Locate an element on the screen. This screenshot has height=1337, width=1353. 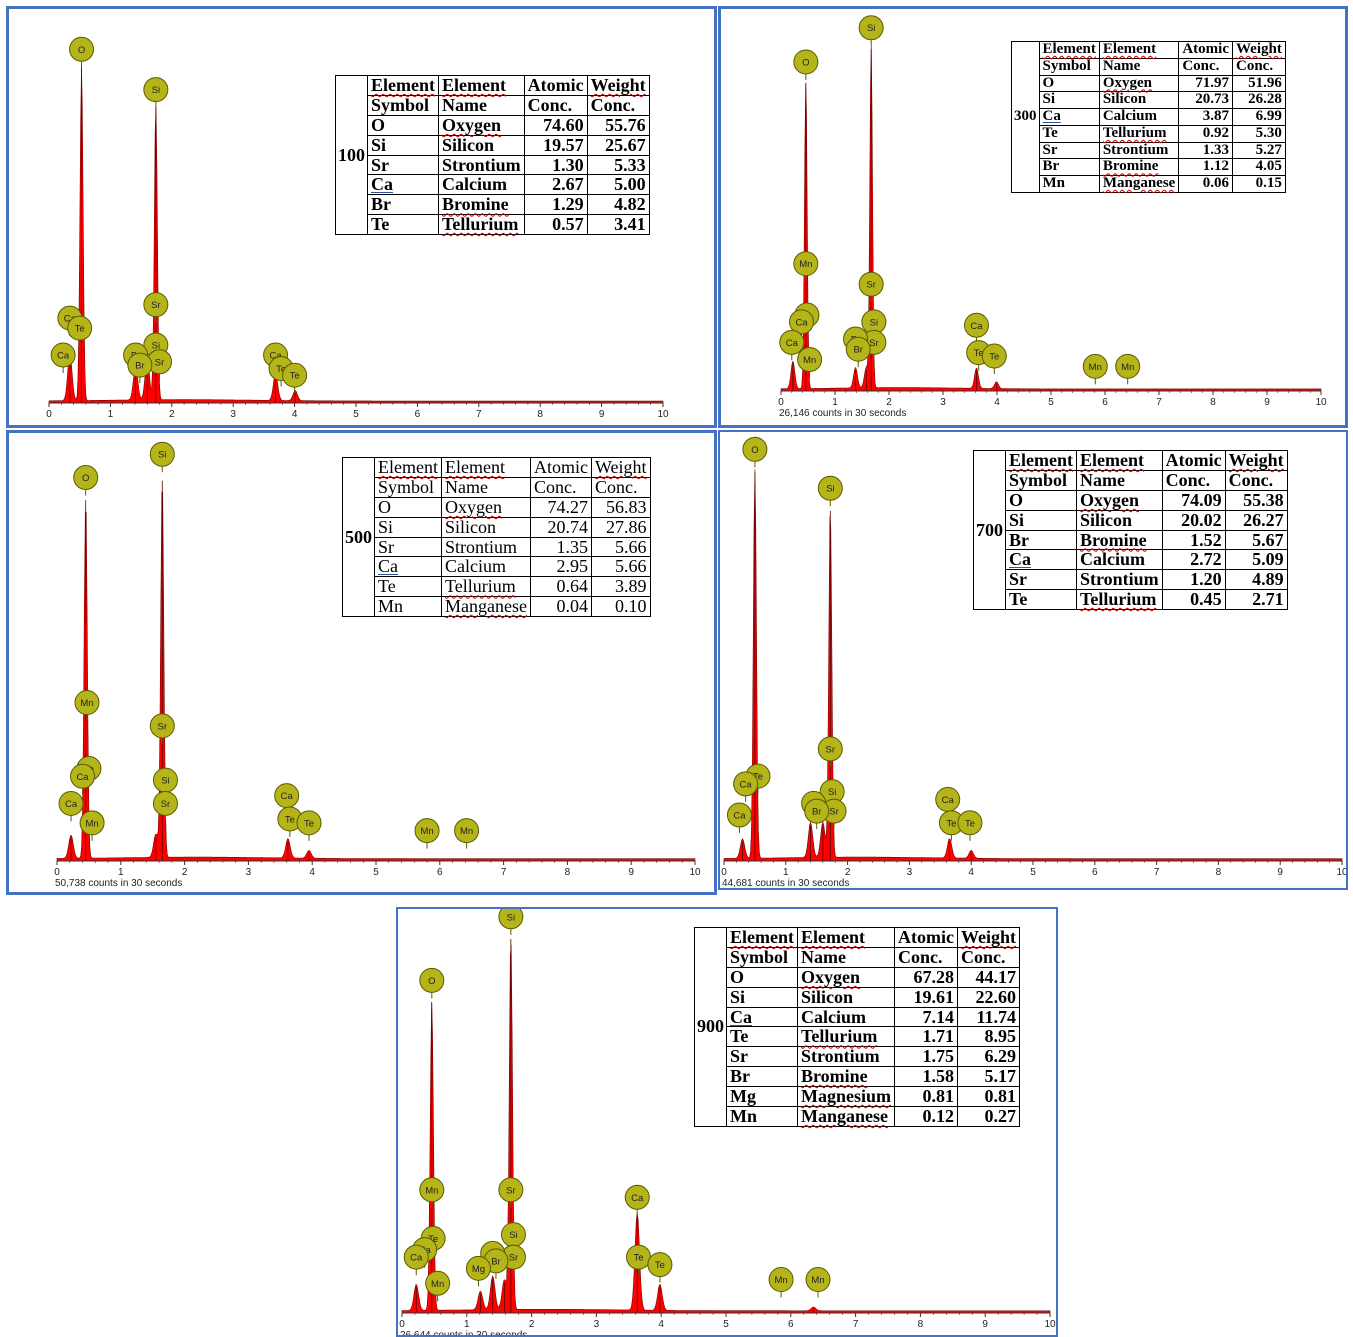
weight-conc: 4.82 is located at coordinates (630, 204).